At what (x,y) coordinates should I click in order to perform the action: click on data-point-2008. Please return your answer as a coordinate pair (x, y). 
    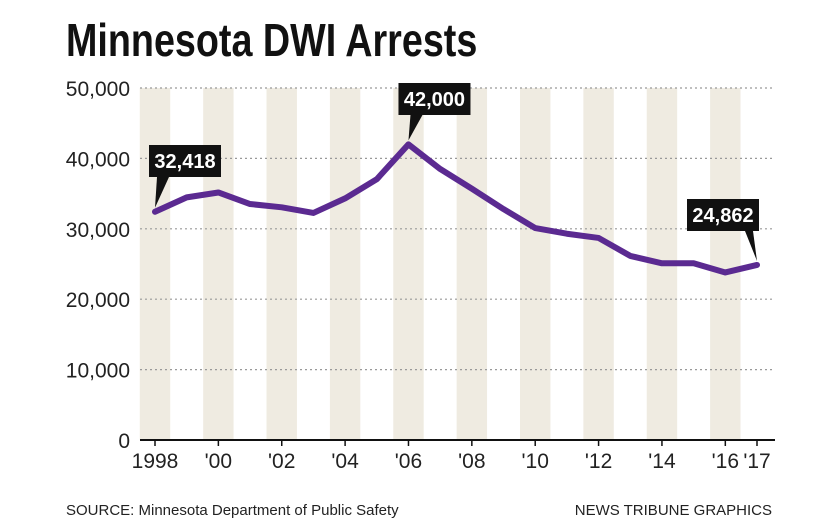
    Looking at the image, I should click on (472, 189).